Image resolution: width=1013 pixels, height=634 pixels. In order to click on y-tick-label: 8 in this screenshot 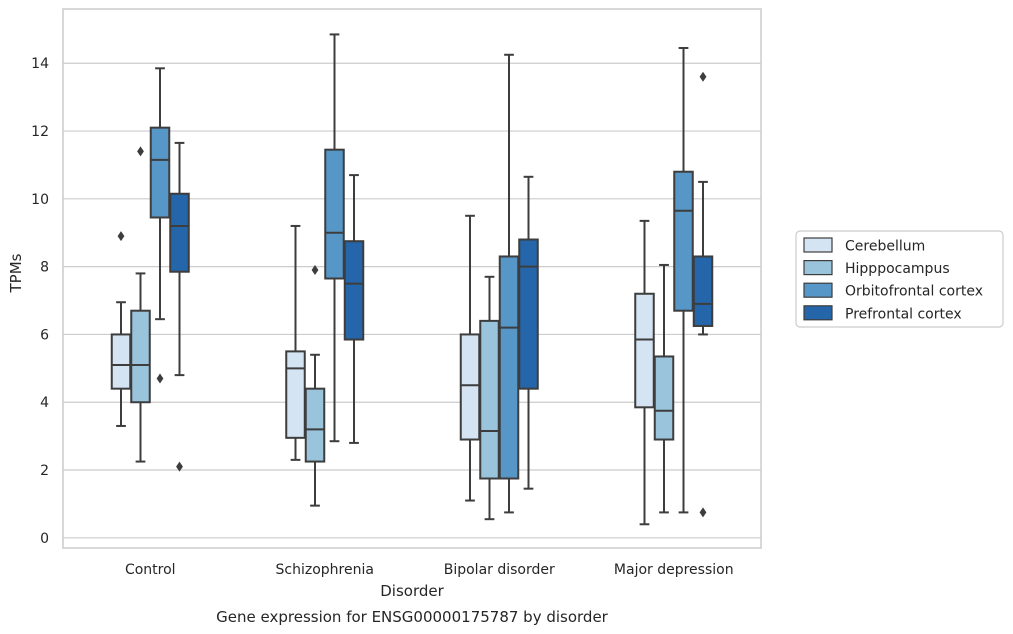, I will do `click(44, 268)`.